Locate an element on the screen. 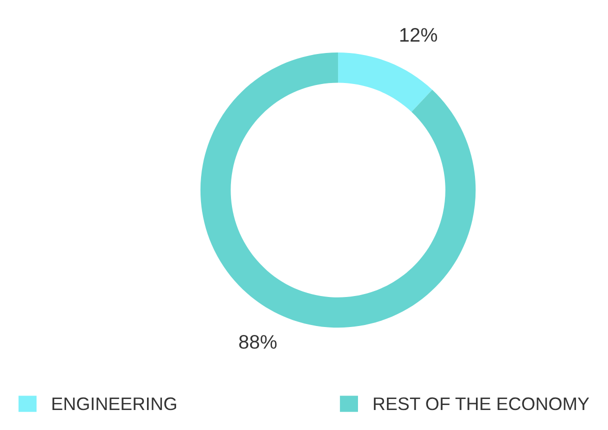  data-label: 12% is located at coordinates (419, 35).